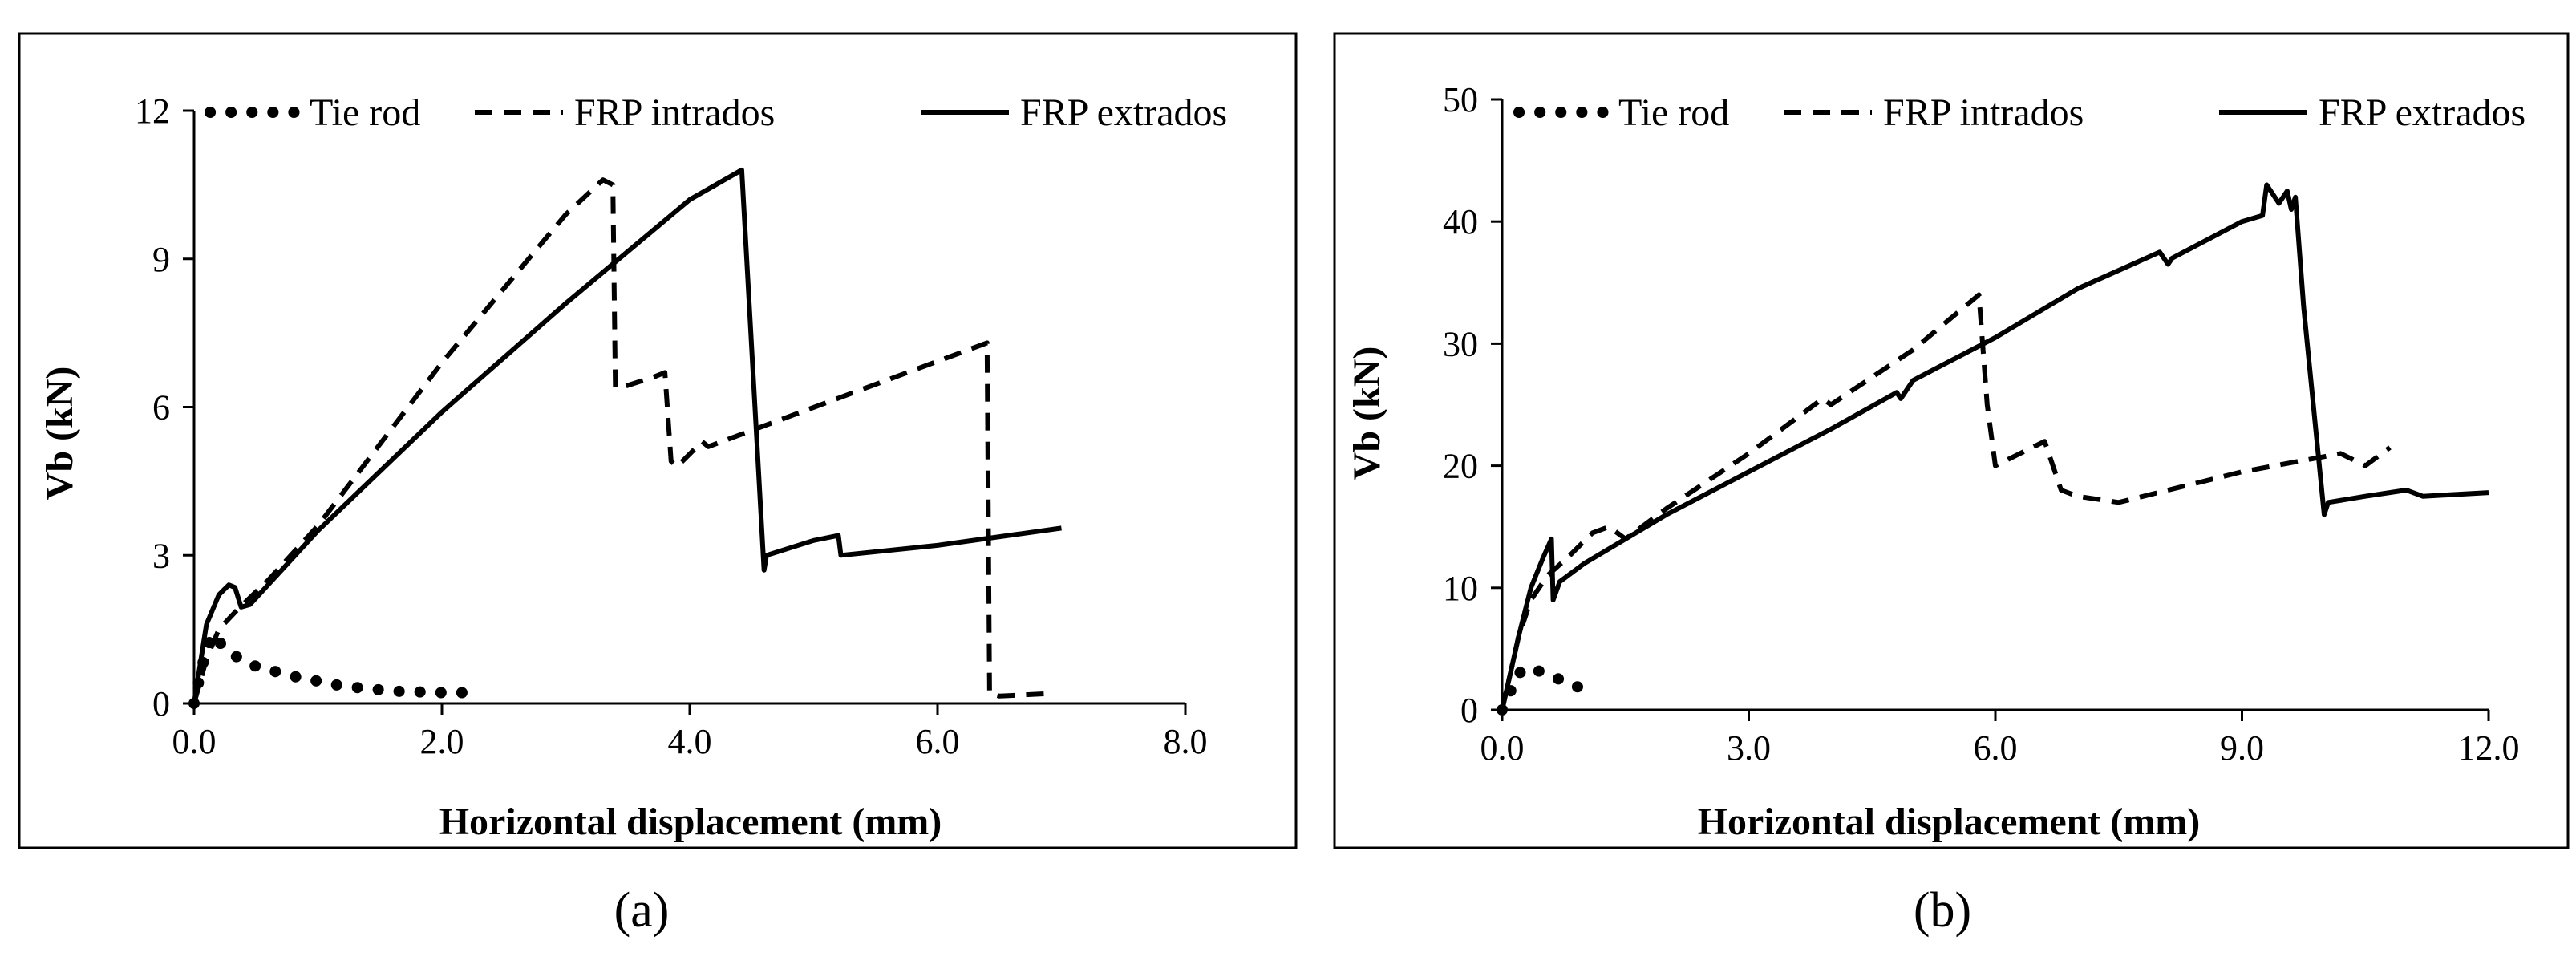 This screenshot has width=2576, height=977. I want to click on chart-b-legend: Tie rod FRP intrados FRP extrados, so click(2019, 112).